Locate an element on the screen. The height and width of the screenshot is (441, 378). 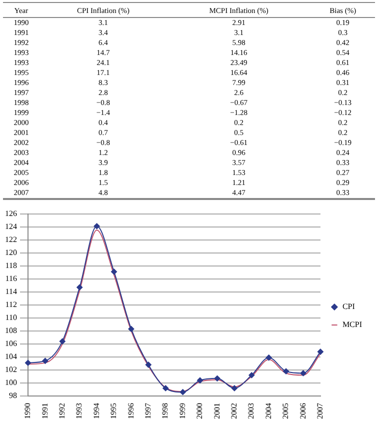
y-tick-label: 98 is located at coordinates (13, 395).